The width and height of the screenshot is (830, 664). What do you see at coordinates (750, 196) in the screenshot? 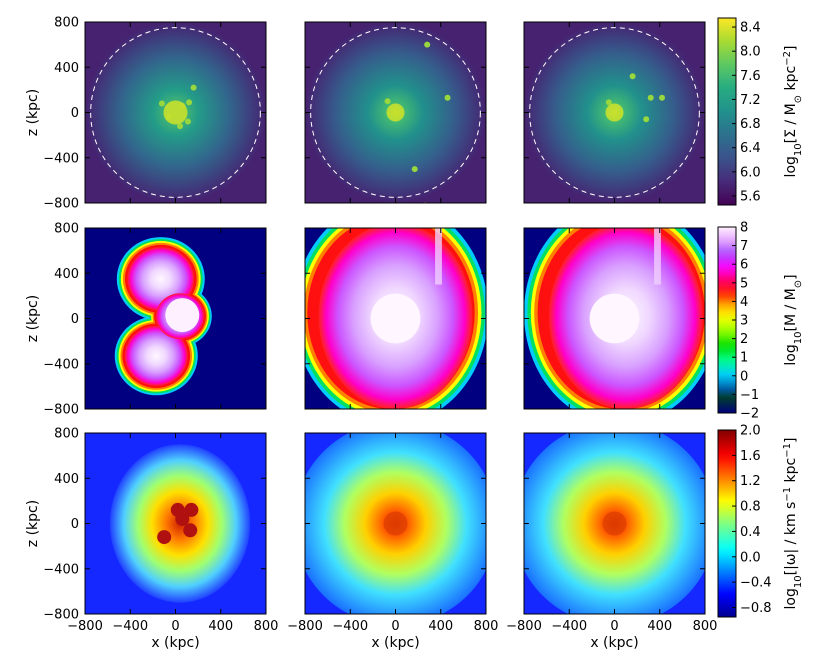
I see `colorbar-tick-label: 5.6` at bounding box center [750, 196].